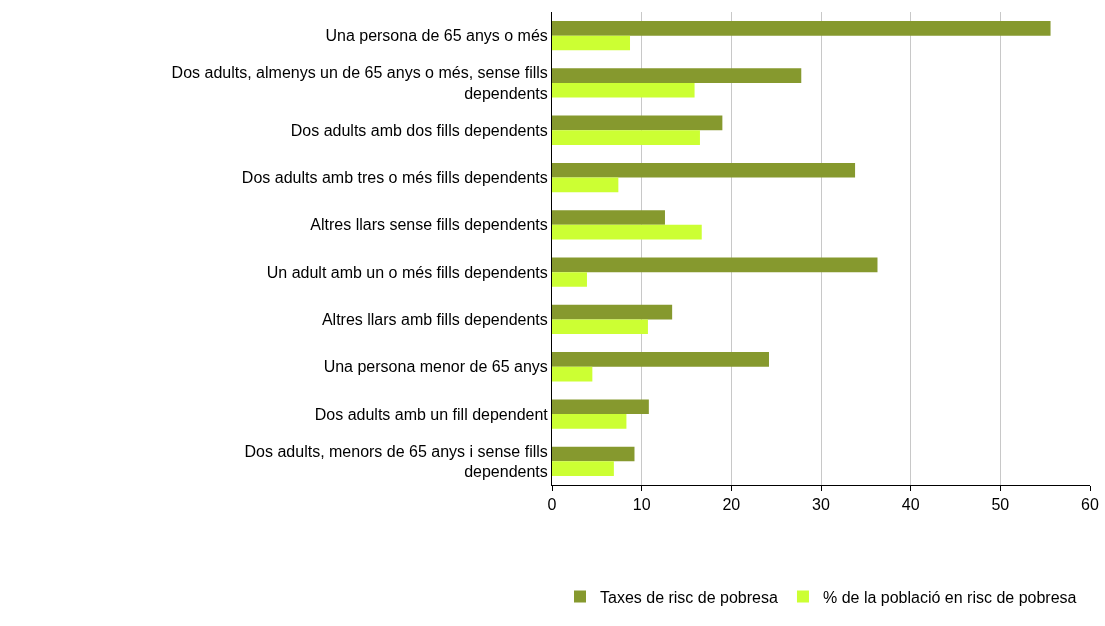 This screenshot has height=626, width=1105. What do you see at coordinates (821, 505) in the screenshot?
I see `x-tick-label: 30` at bounding box center [821, 505].